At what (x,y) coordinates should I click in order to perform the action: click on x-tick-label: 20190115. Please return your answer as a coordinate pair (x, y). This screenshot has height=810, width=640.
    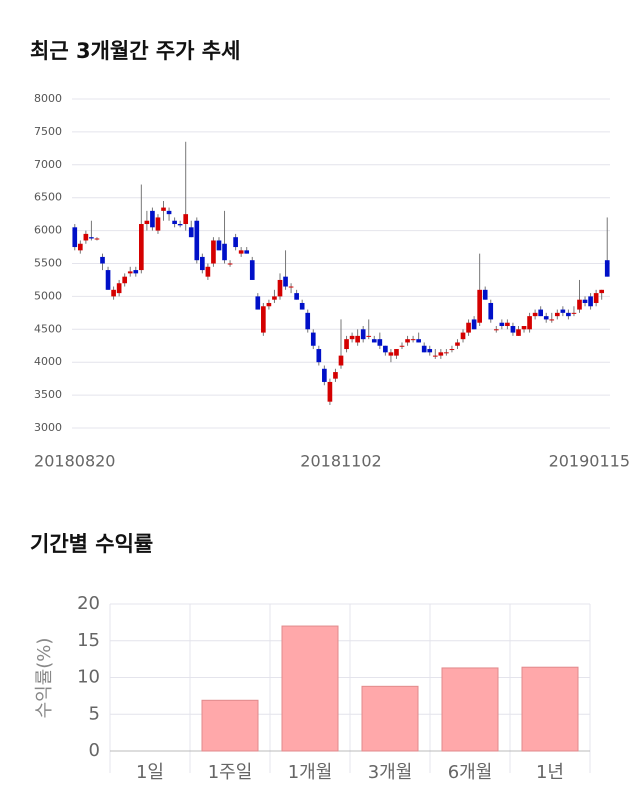
    Looking at the image, I should click on (589, 461).